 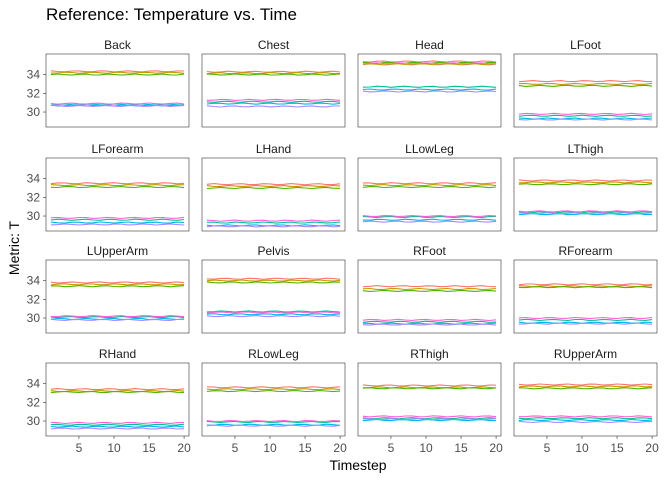 What do you see at coordinates (585, 251) in the screenshot?
I see `facet-label: RForearm` at bounding box center [585, 251].